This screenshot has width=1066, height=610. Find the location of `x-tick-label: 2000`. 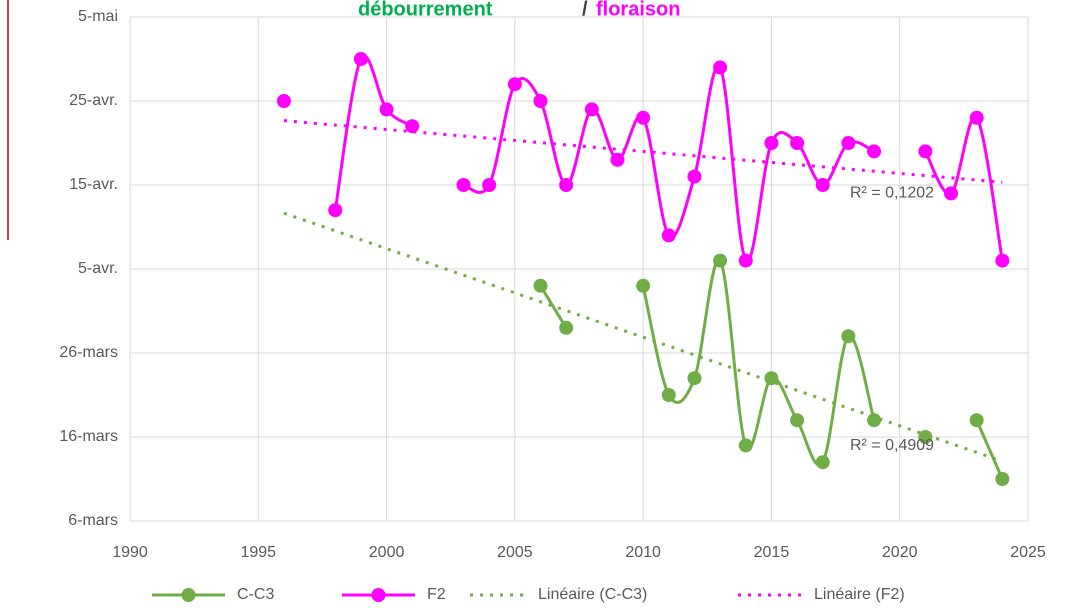

x-tick-label: 2000 is located at coordinates (387, 552).